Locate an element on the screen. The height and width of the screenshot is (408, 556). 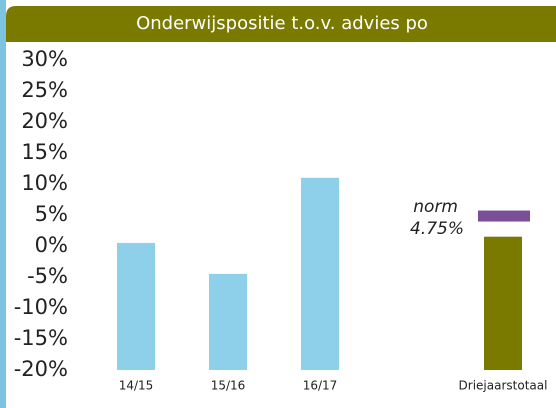
y-tick-label: -10% is located at coordinates (41, 307).